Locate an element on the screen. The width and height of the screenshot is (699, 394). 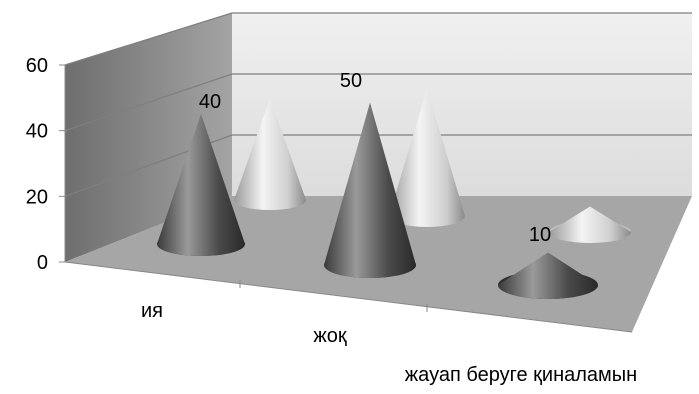
category-label: ия is located at coordinates (152, 311).